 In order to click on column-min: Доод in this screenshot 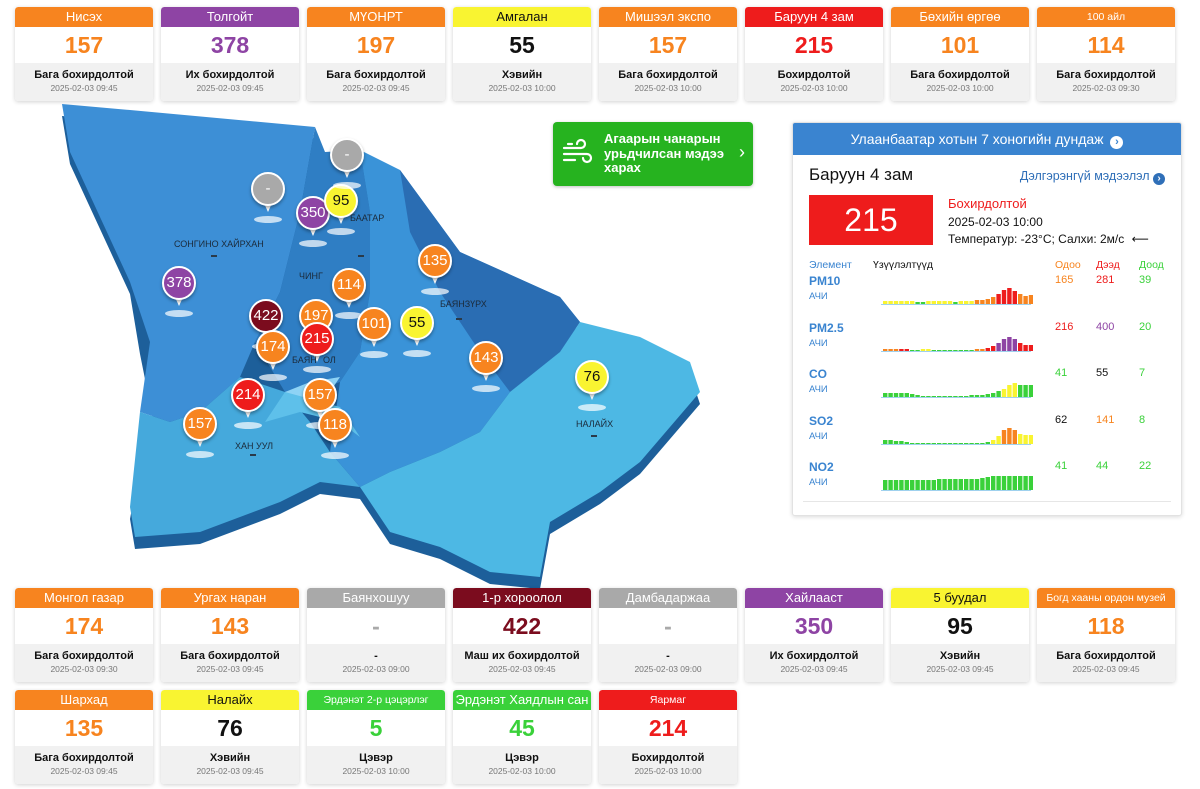, I will do `click(1151, 265)`.